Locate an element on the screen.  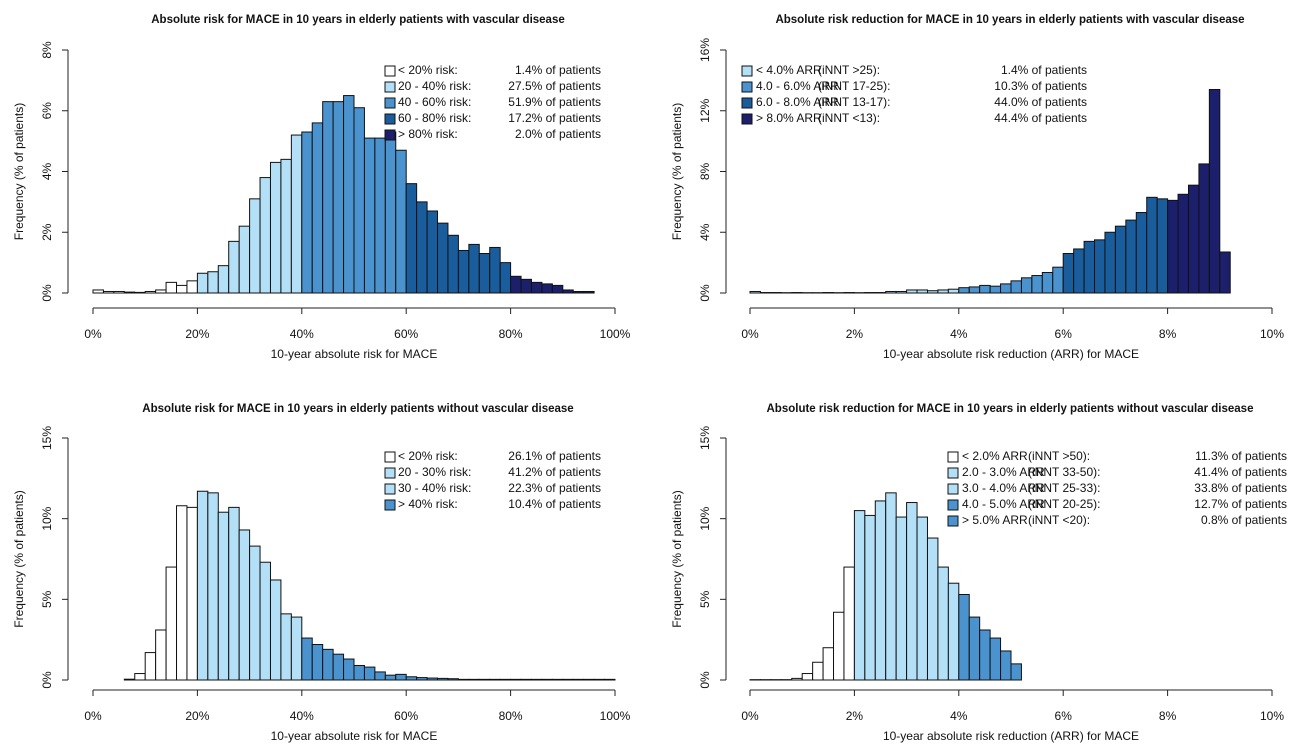
x-tick-label: 10% is located at coordinates (1272, 334).